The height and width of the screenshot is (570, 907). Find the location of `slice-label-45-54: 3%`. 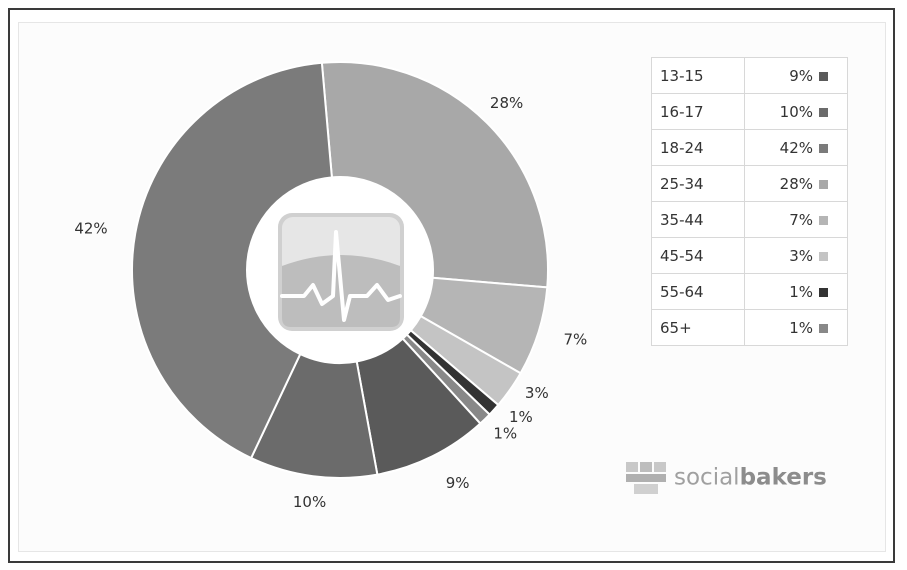

slice-label-45-54: 3% is located at coordinates (537, 393).